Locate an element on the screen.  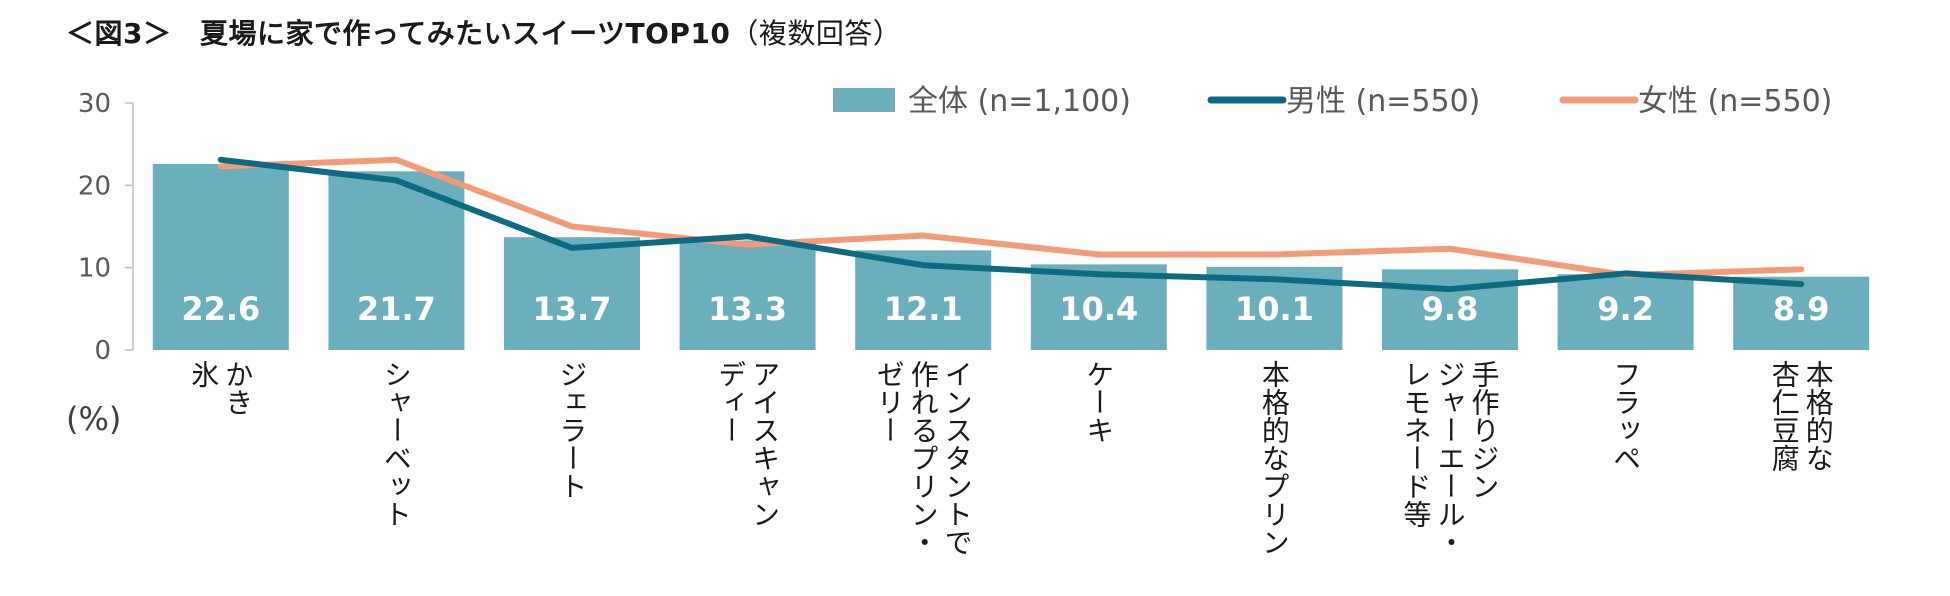
y-tick-label: 20 is located at coordinates (94, 186).